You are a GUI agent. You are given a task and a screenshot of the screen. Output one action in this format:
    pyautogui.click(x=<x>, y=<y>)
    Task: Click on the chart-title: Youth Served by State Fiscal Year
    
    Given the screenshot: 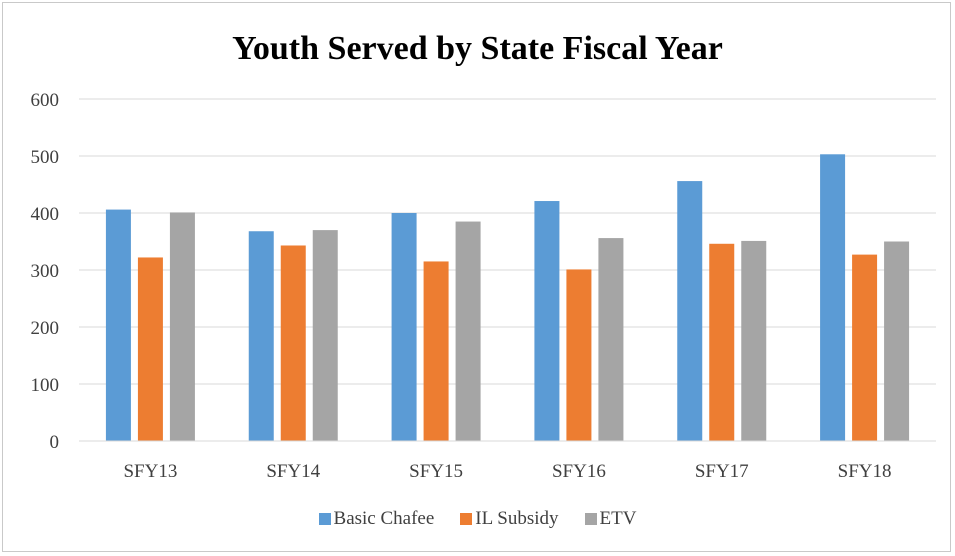 What is the action you would take?
    pyautogui.click(x=477, y=48)
    